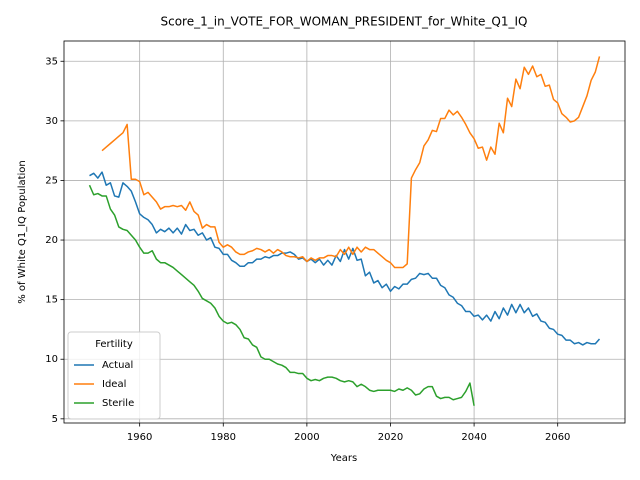 This screenshot has width=640, height=480. What do you see at coordinates (118, 403) in the screenshot?
I see `legend-label: Sterile` at bounding box center [118, 403].